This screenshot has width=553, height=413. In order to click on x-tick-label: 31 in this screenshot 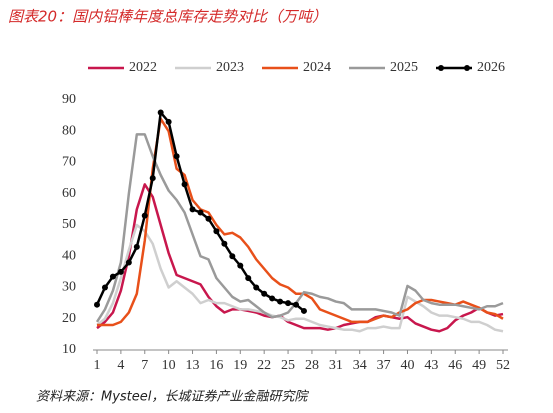, I will do `click(336, 365)`.